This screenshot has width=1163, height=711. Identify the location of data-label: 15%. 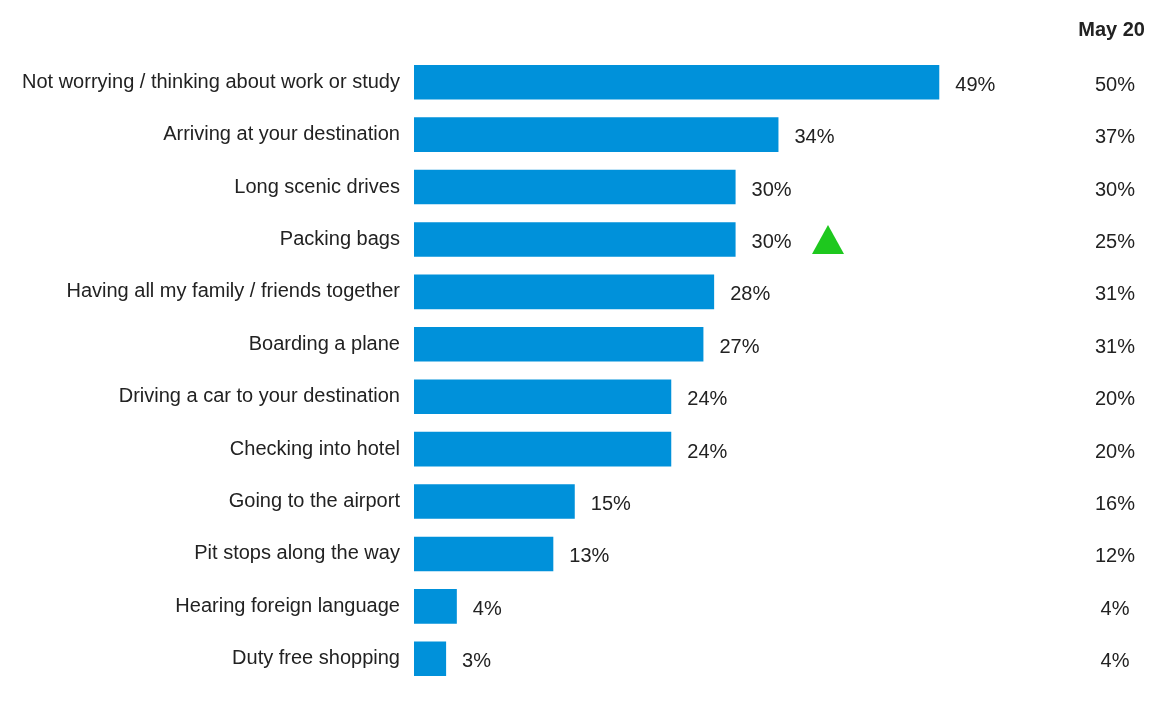
(611, 503).